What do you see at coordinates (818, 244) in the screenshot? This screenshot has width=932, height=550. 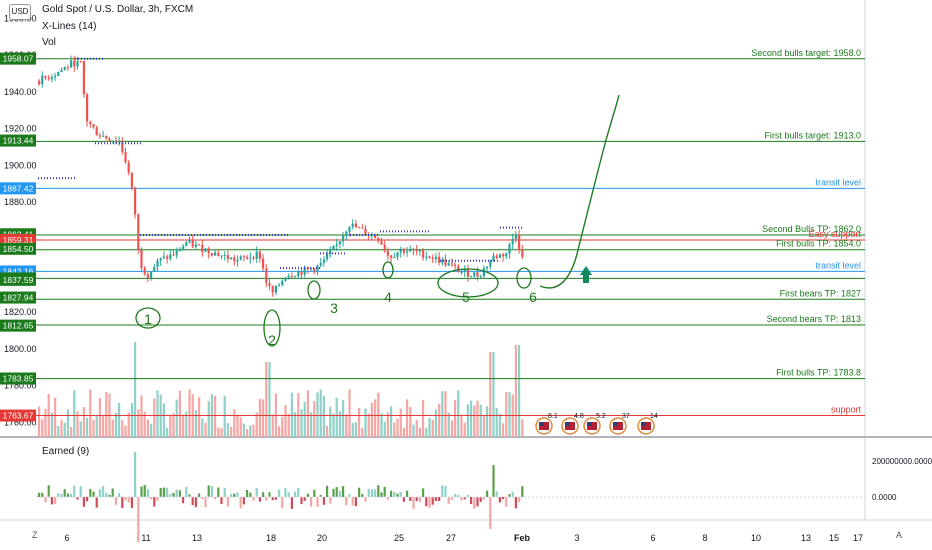 I see `level-label: First bulls TP: 1854.0` at bounding box center [818, 244].